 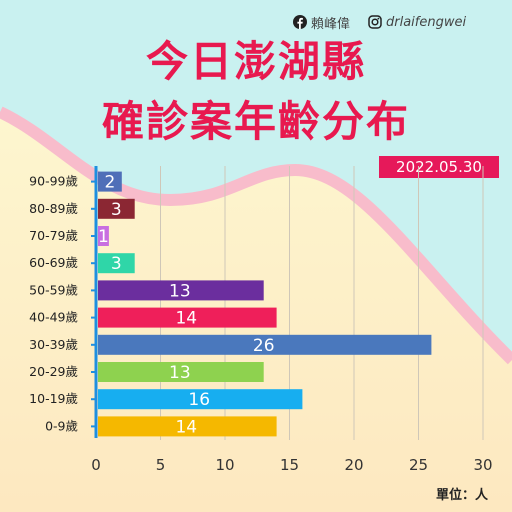 I want to click on y-tick-label: 80-89歲, so click(x=53, y=208).